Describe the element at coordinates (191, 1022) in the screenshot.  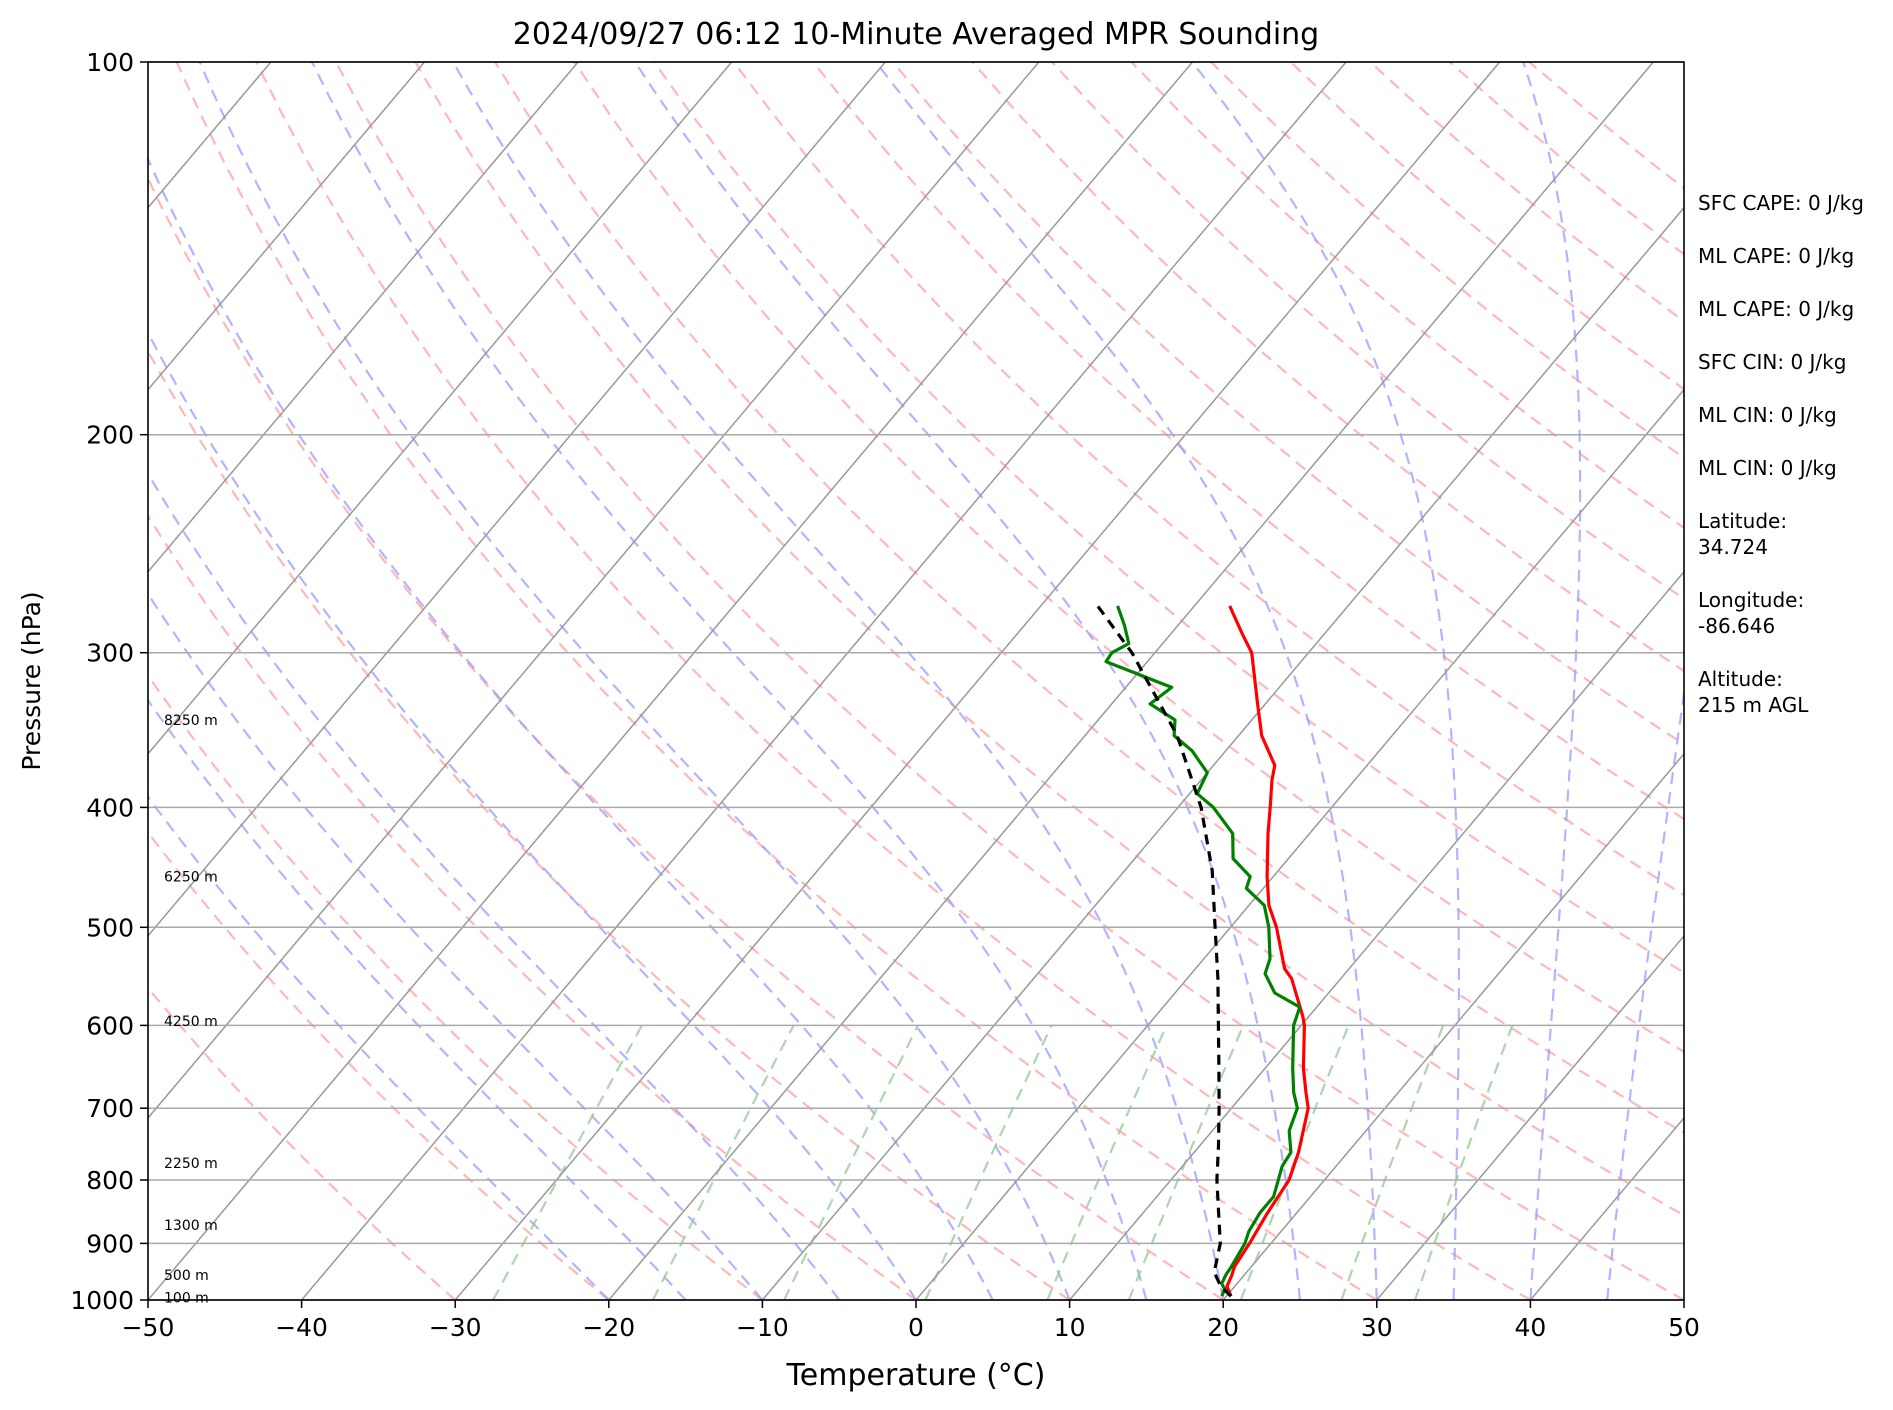
I see `height-label: 4250 m` at that location.